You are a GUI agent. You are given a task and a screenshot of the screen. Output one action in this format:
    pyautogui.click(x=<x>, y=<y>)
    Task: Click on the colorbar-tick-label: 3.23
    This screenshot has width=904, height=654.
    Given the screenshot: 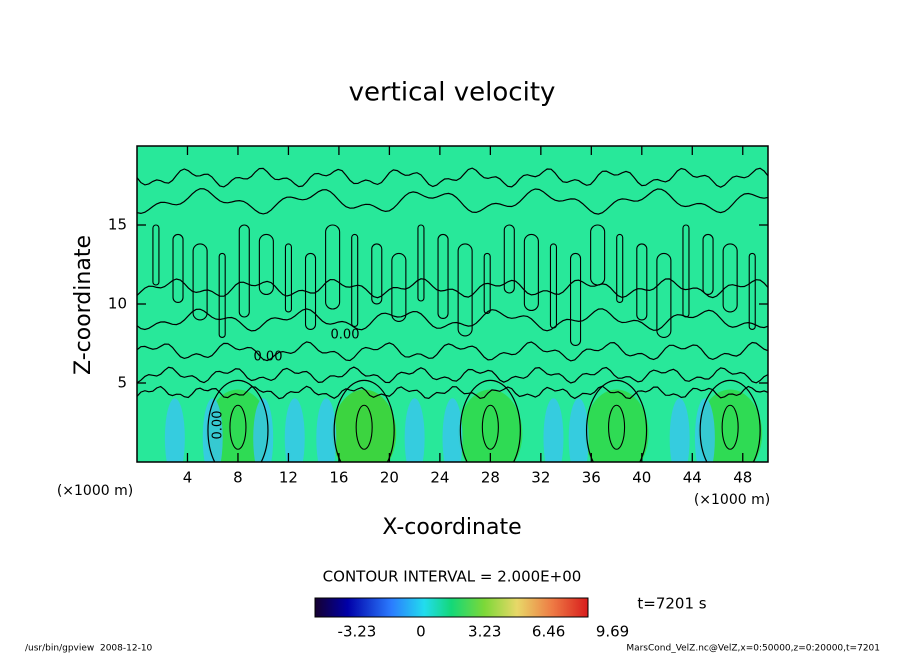 What is the action you would take?
    pyautogui.click(x=484, y=632)
    